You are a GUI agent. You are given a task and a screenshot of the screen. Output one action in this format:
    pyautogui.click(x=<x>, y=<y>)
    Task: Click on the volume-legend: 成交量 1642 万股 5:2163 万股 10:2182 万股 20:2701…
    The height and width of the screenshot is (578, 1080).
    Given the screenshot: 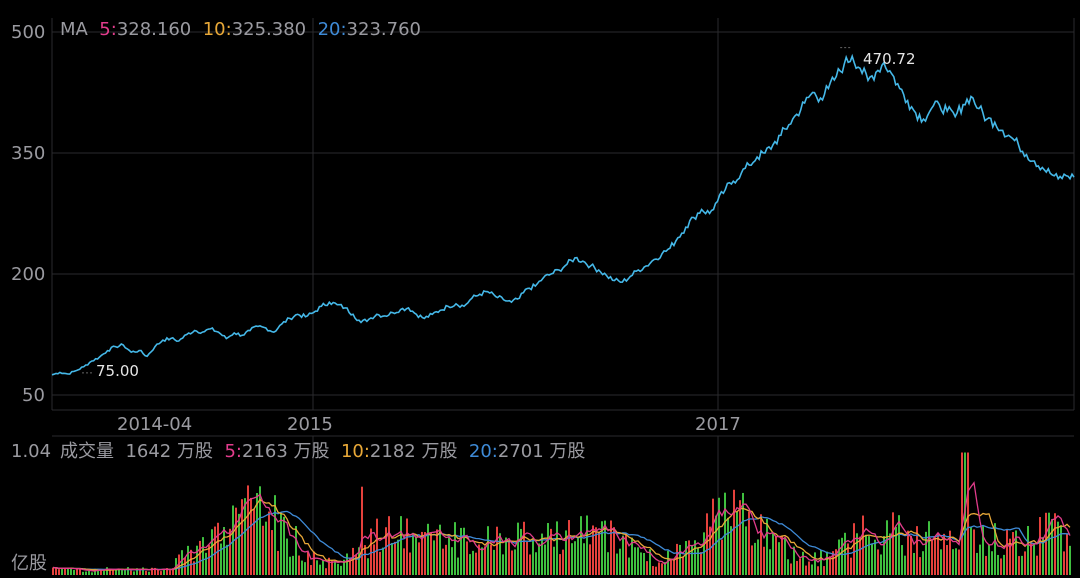 What is the action you would take?
    pyautogui.click(x=322, y=450)
    